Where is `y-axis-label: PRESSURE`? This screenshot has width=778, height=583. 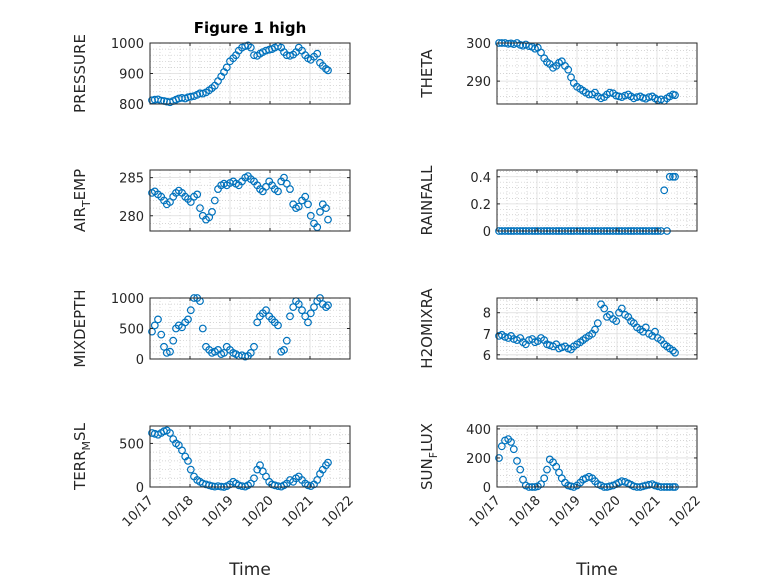 y-axis-label: PRESSURE is located at coordinates (80, 73).